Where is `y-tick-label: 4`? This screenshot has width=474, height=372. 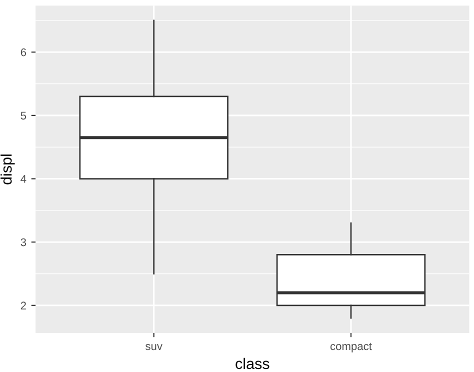 y-tick-label: 4 is located at coordinates (23, 179).